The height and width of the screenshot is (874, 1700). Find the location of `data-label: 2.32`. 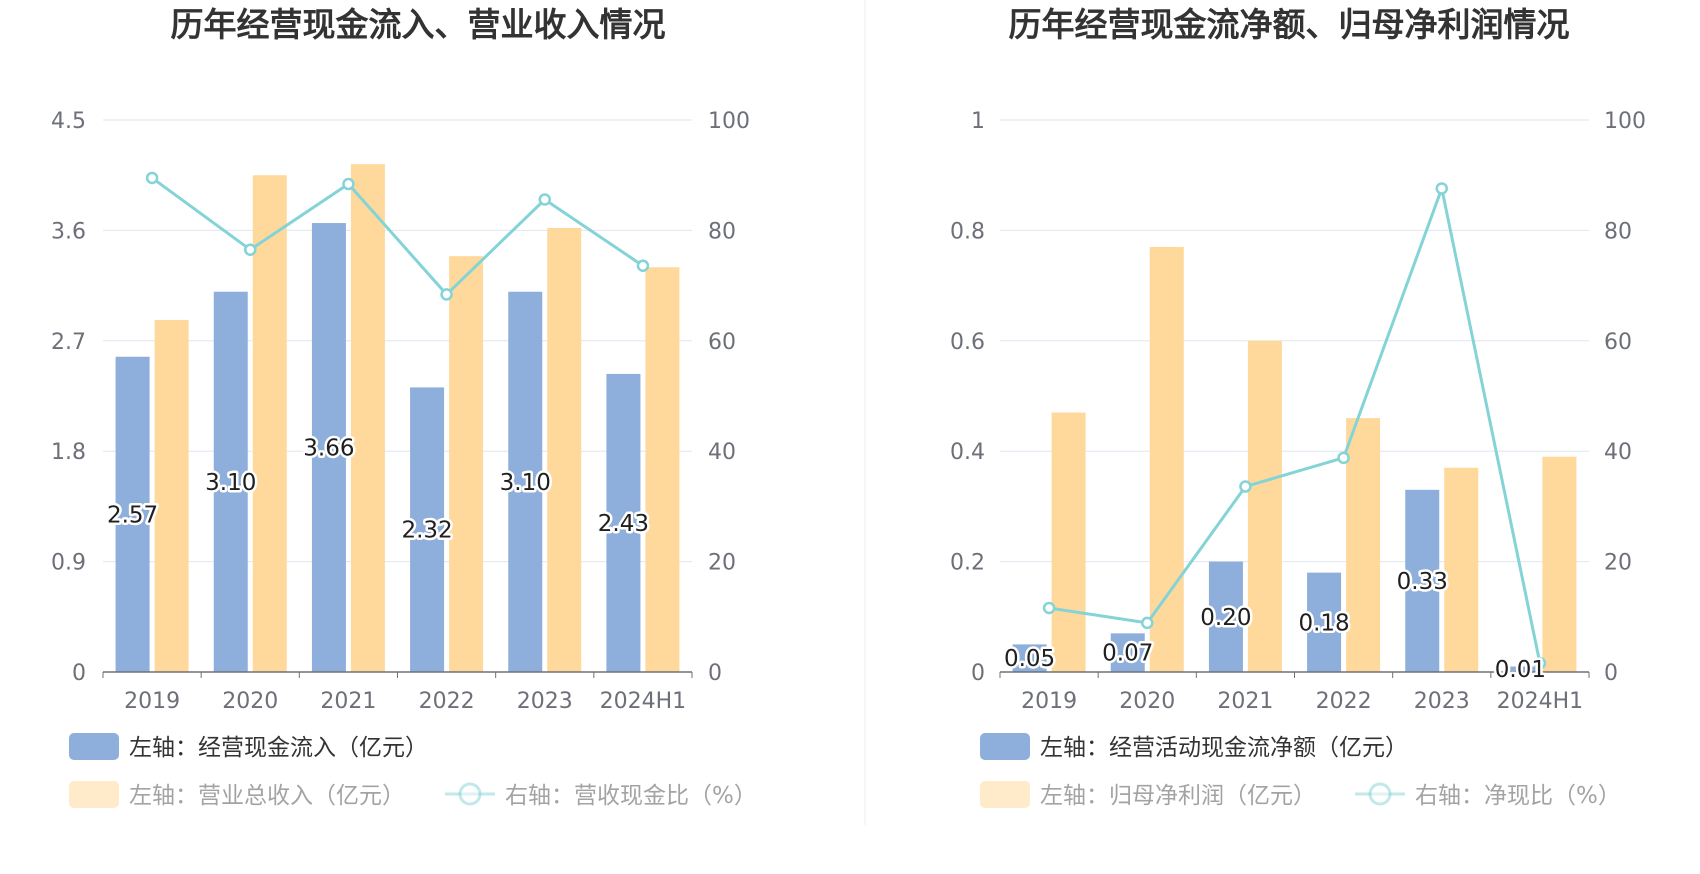

data-label: 2.32 is located at coordinates (426, 531).